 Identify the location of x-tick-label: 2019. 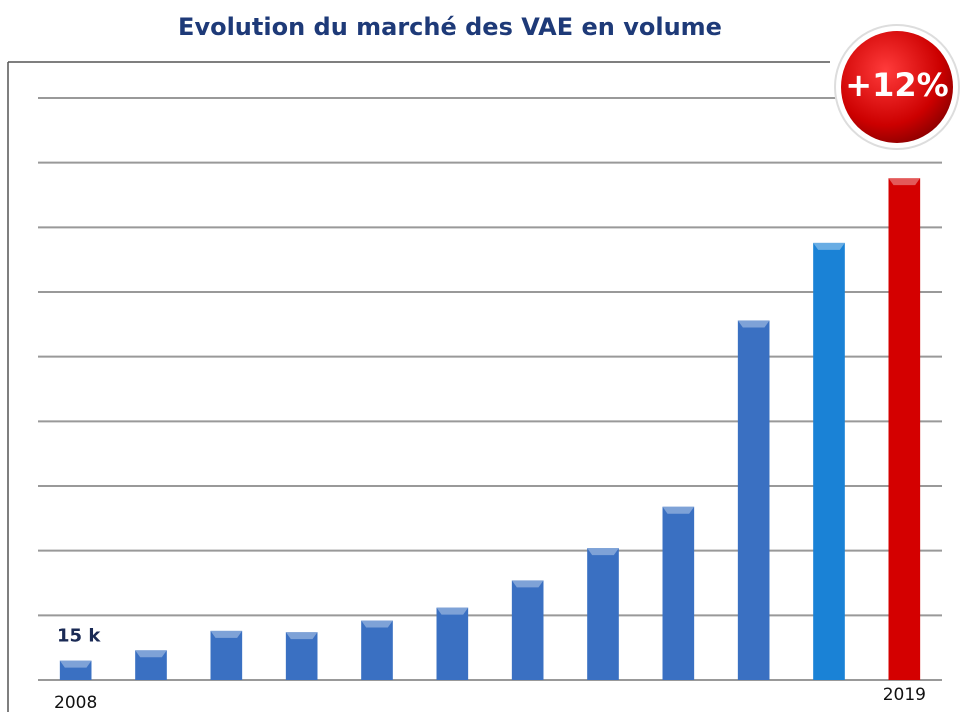
(904, 695).